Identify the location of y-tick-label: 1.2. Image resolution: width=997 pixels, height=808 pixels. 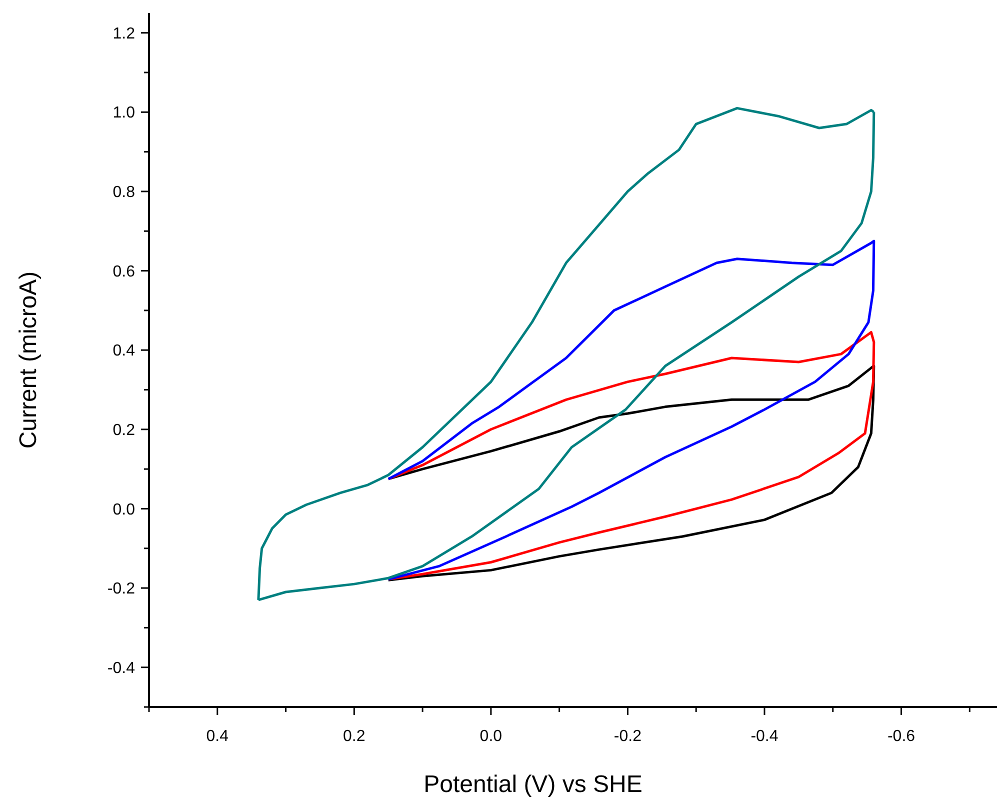
(124, 33).